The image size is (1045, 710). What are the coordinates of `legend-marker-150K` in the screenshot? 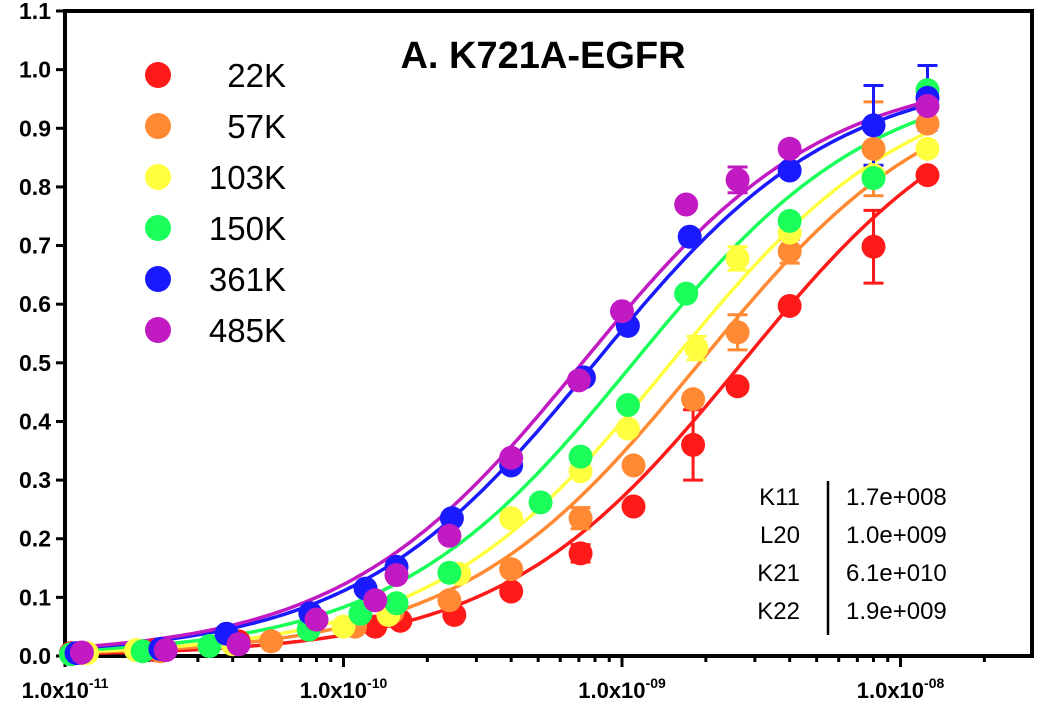 It's located at (158, 228).